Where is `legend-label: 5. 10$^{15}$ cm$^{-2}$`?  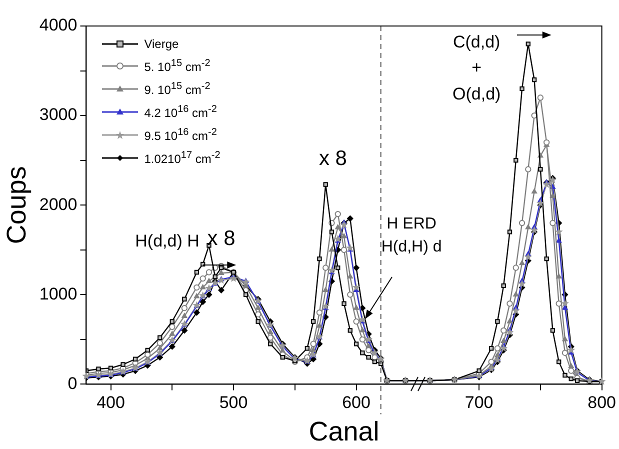
legend-label: 5. 10$^{15}$ cm$^{-2}$ is located at coordinates (177, 66).